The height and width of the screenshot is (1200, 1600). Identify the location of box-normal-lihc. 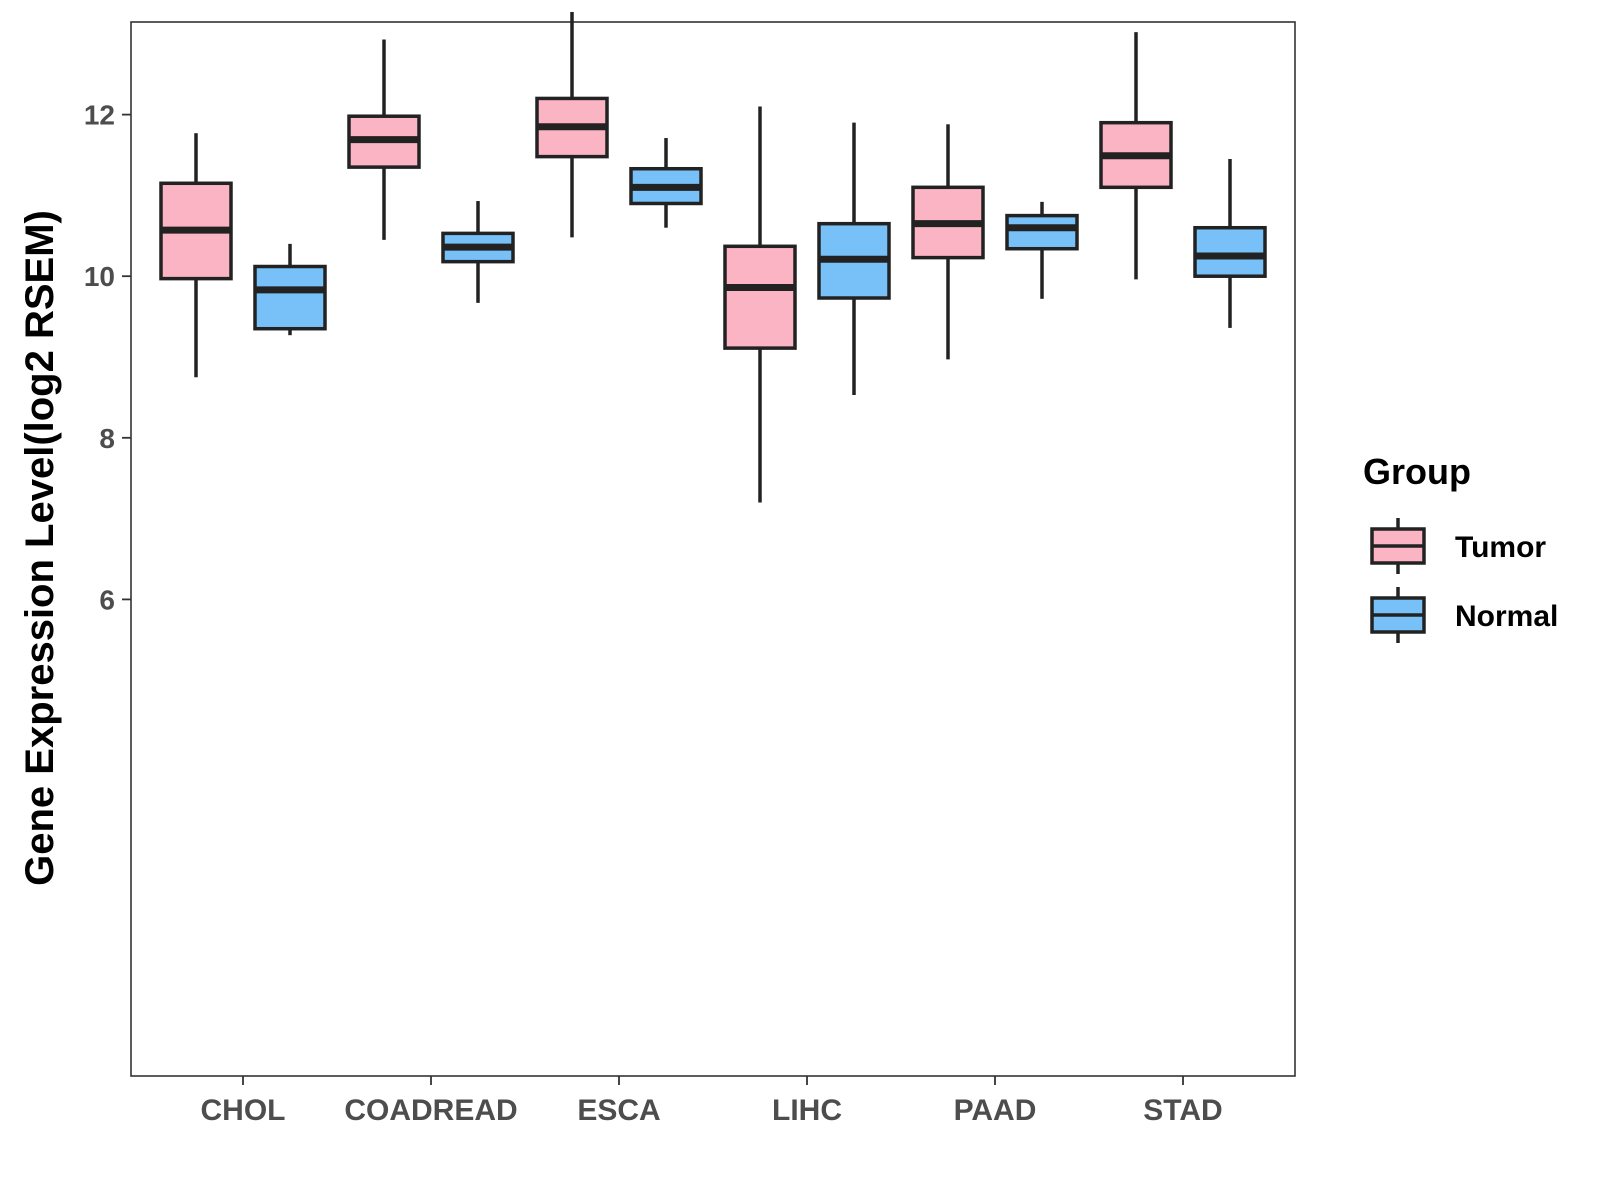
(854, 258).